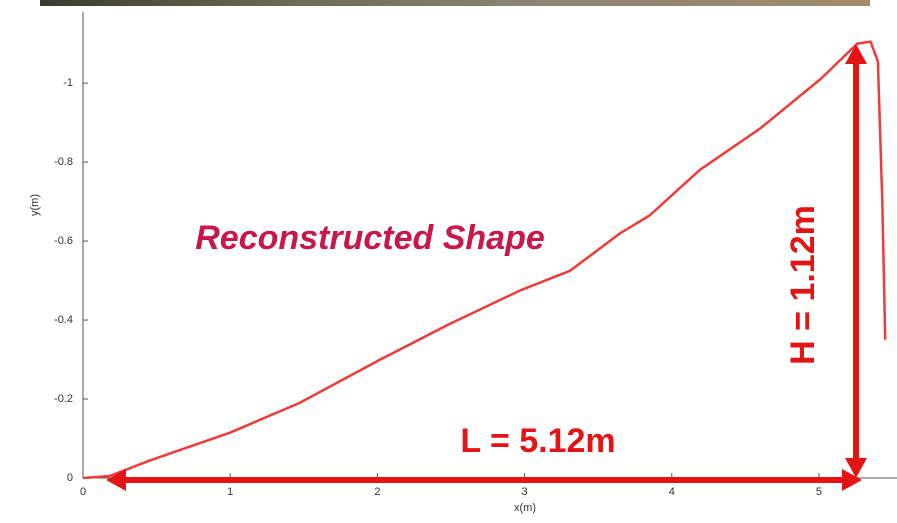  I want to click on x-tick-label: 1, so click(230, 492).